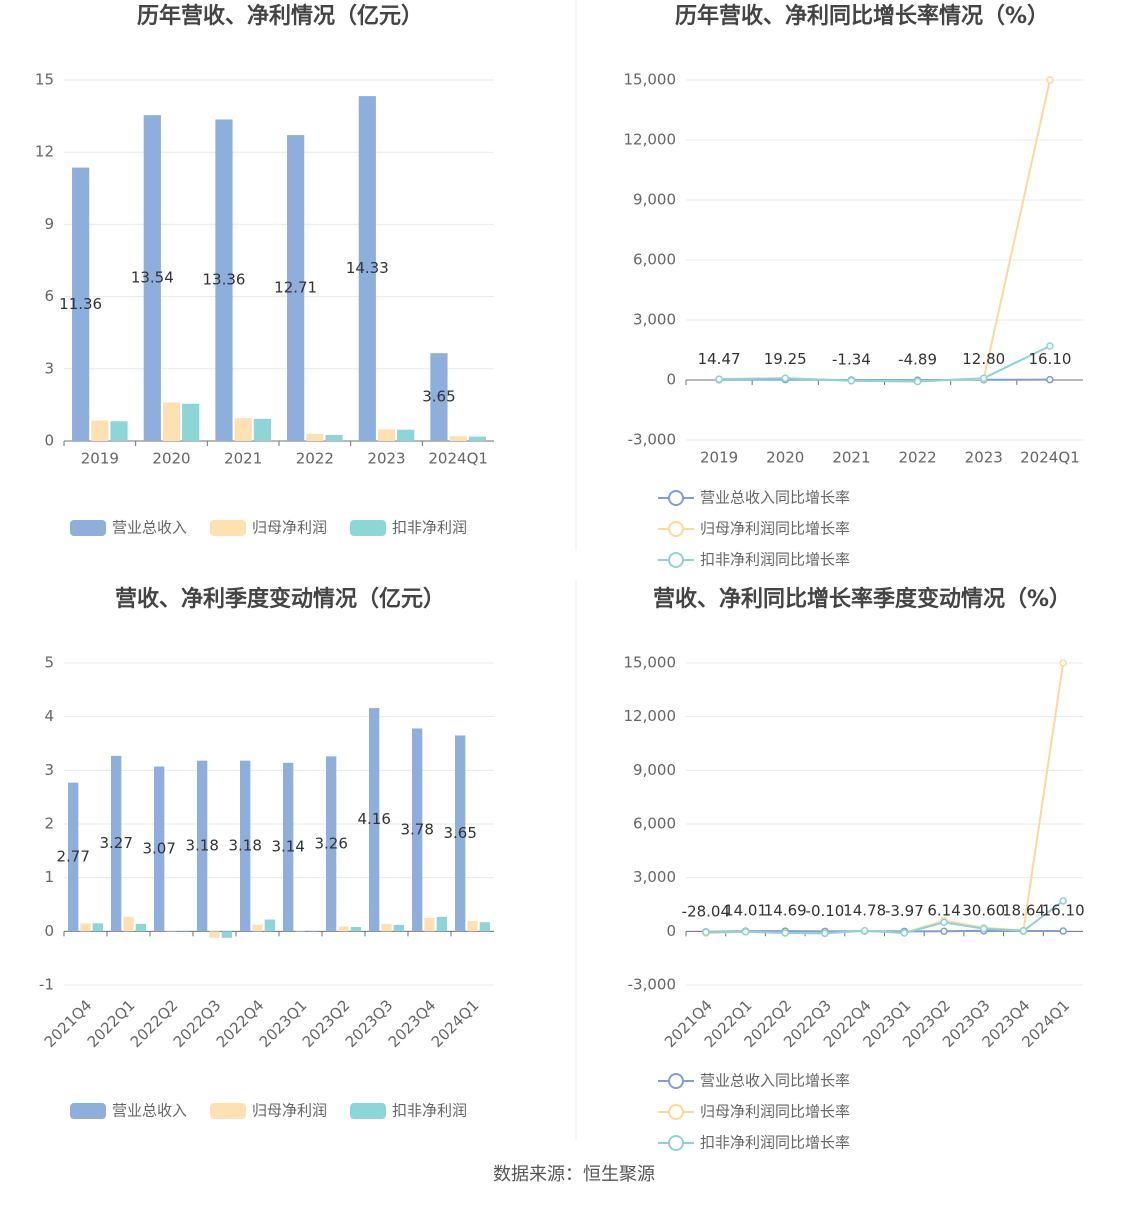 The width and height of the screenshot is (1148, 1206). Describe the element at coordinates (862, 16) in the screenshot. I see `chart-title: 历年营收、净利同比增长率情况（%）` at that location.